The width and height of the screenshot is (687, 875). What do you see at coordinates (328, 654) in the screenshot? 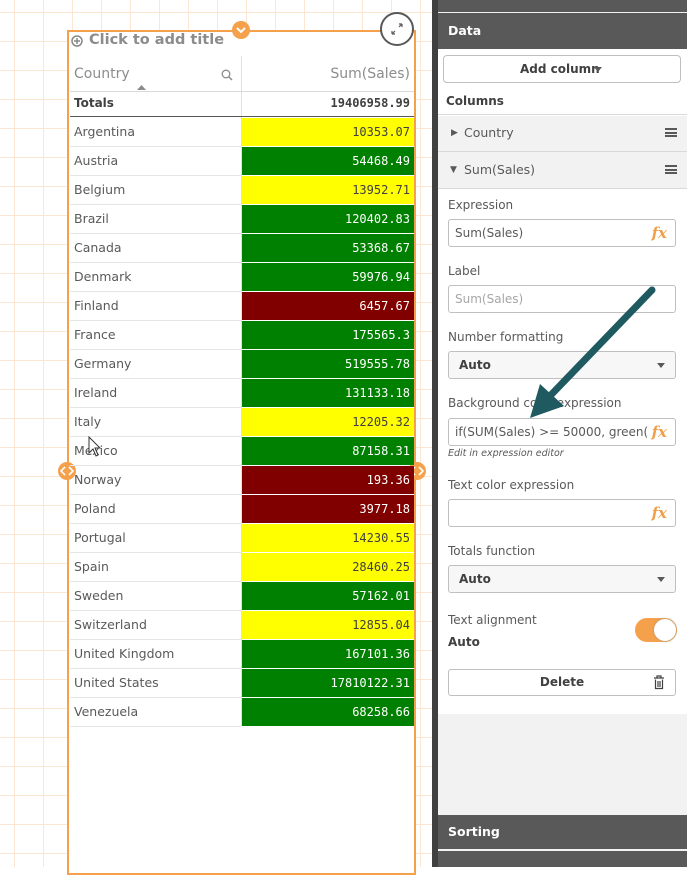
I see `sales-cell: 167101.36` at bounding box center [328, 654].